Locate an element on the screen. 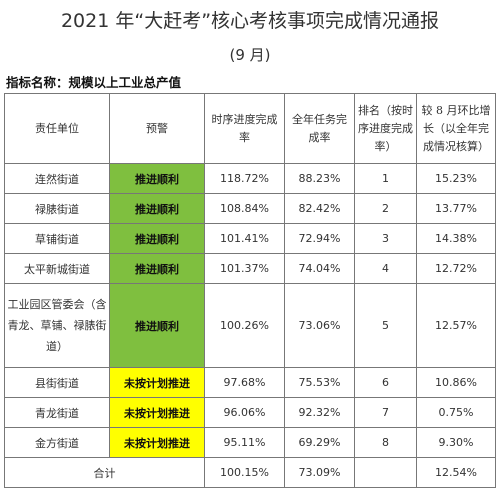 This screenshot has width=500, height=496. table-row: 金方街道 未按计划推进 95.11% 69.29% 8 9.30% is located at coordinates (250, 442).